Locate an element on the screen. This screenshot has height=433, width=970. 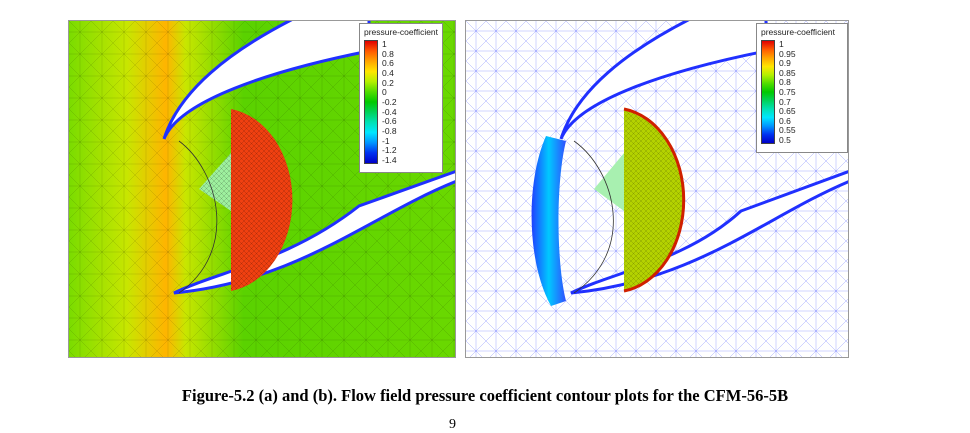
legend-label: 0.9 is located at coordinates (785, 63).